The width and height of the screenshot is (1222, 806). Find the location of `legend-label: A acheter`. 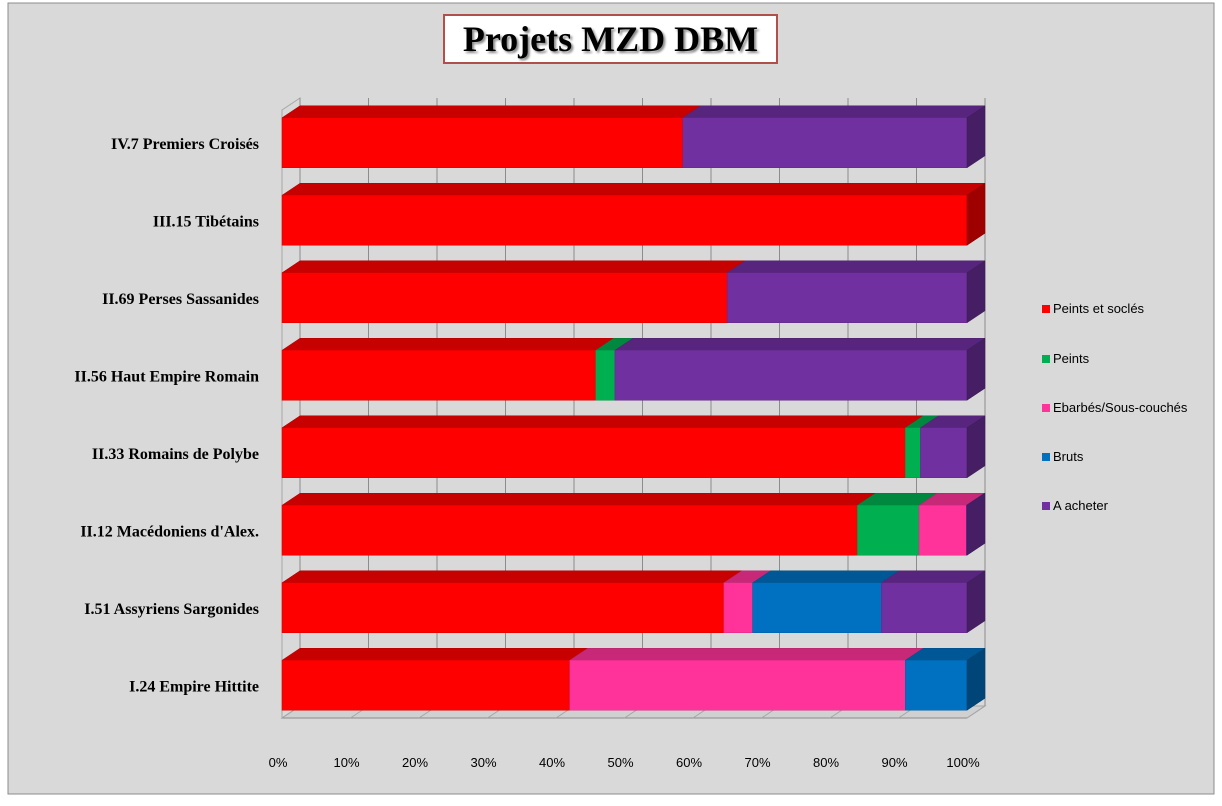

legend-label: A acheter is located at coordinates (1080, 505).